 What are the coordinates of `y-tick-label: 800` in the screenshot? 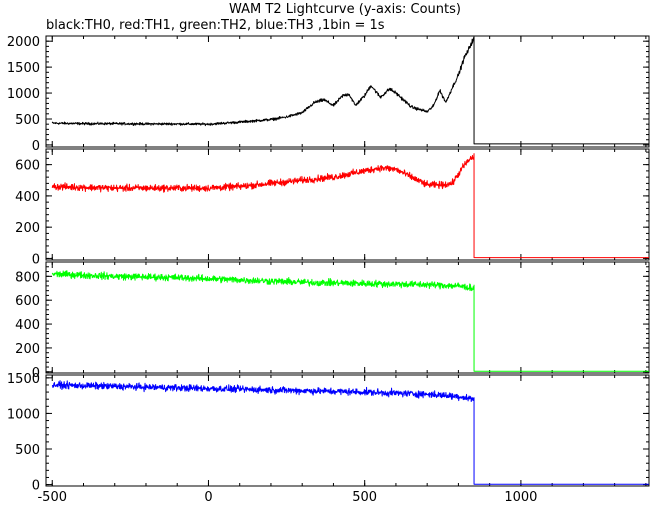 It's located at (27, 277).